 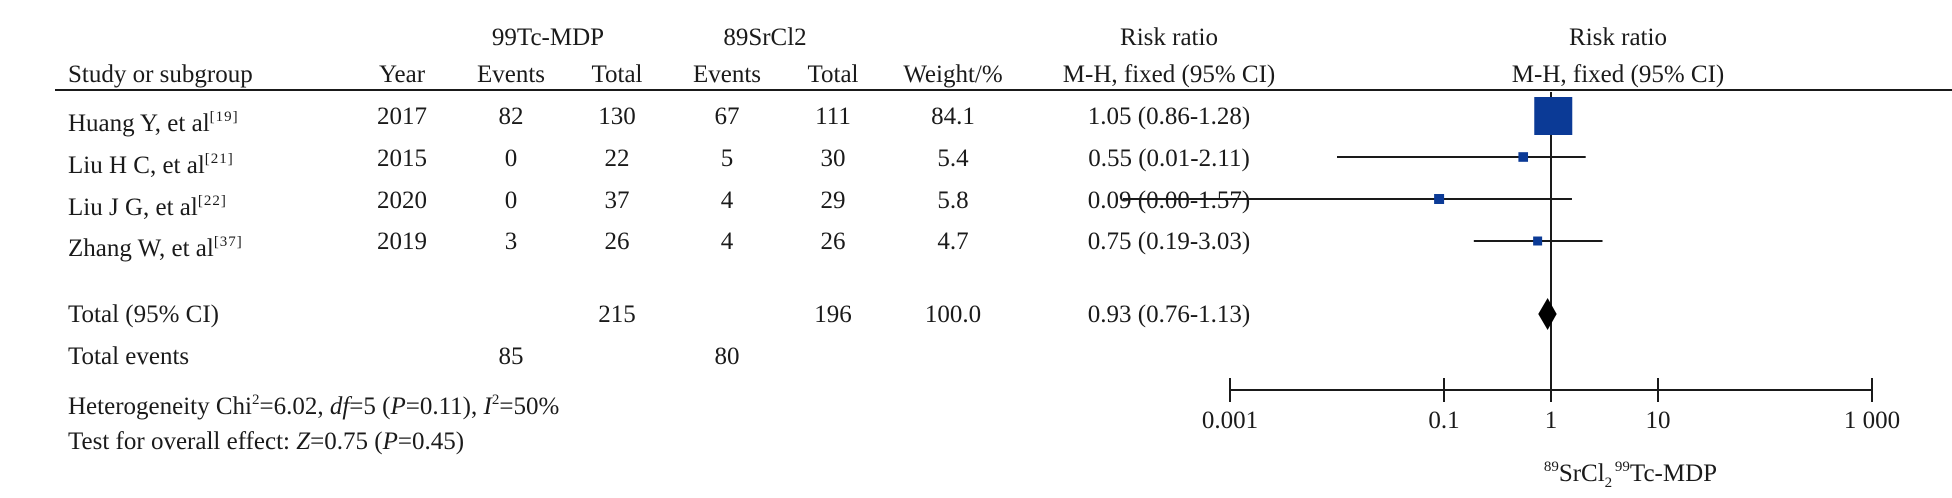 What do you see at coordinates (617, 158) in the screenshot?
I see `study-total1: 22` at bounding box center [617, 158].